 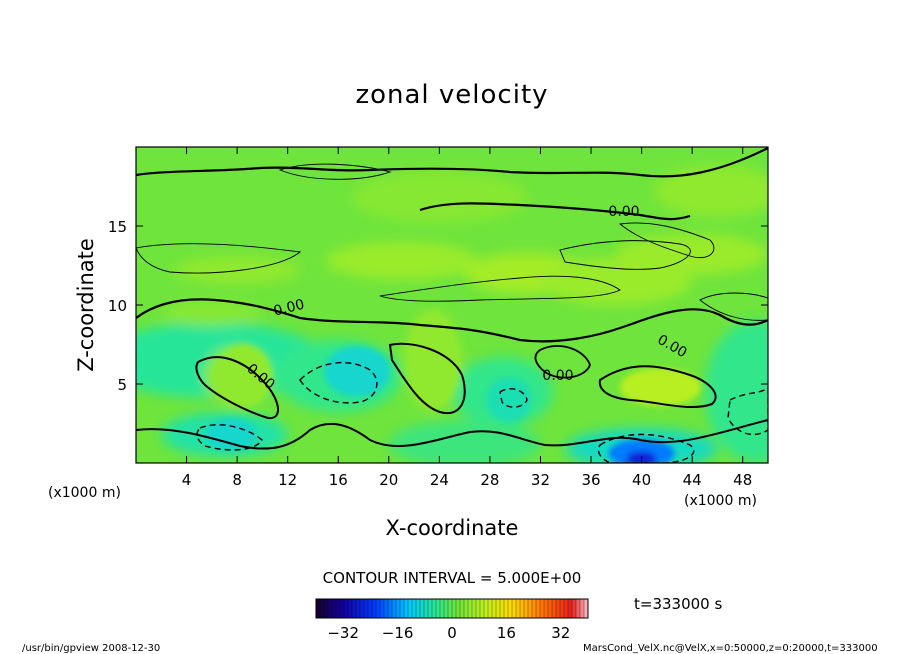 I want to click on field-features, so click(x=453, y=387).